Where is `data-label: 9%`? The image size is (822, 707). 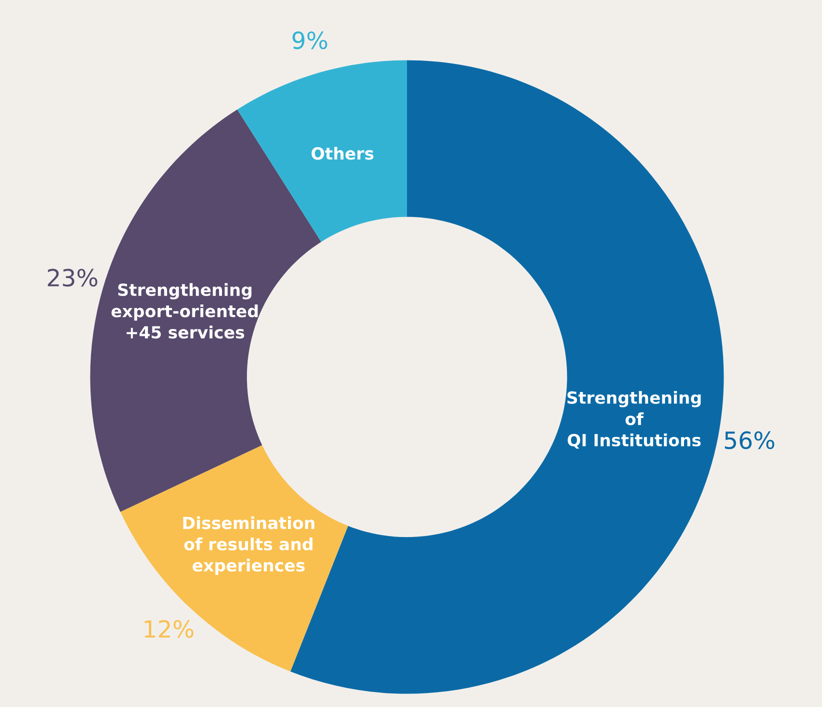 data-label: 9% is located at coordinates (310, 40).